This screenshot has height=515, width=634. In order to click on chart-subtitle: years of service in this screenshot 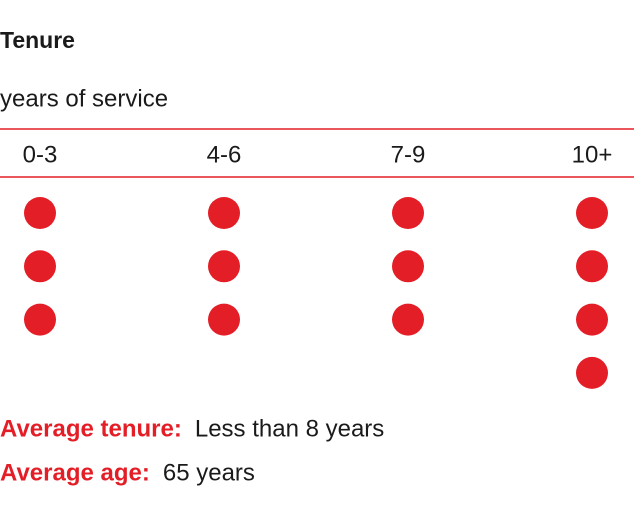, I will do `click(84, 98)`.